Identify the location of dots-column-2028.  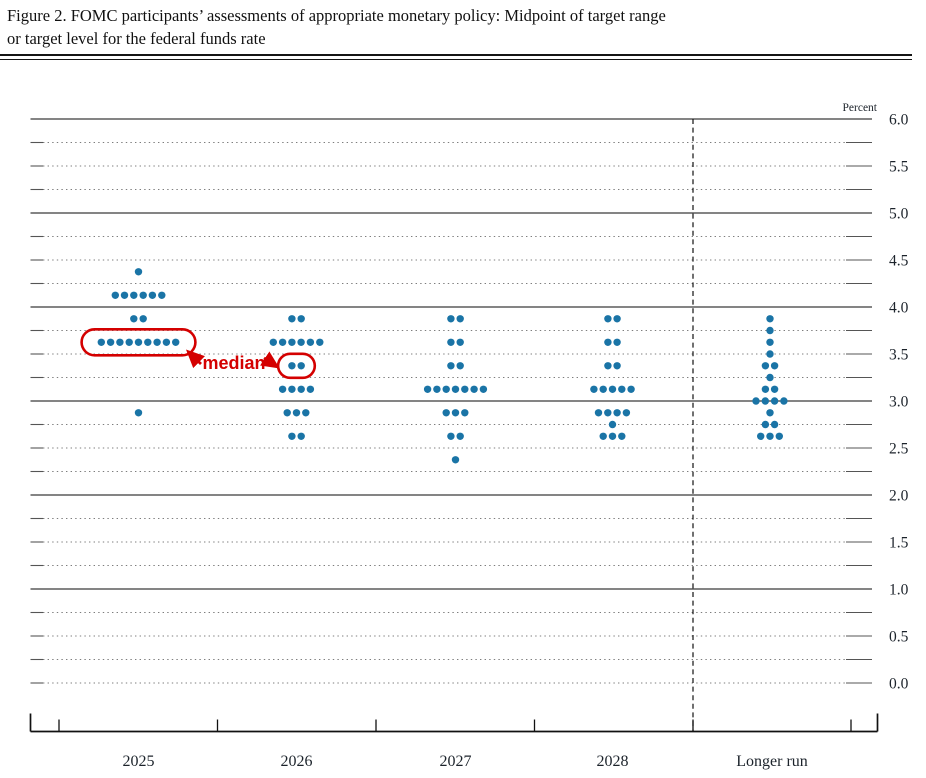
(612, 377).